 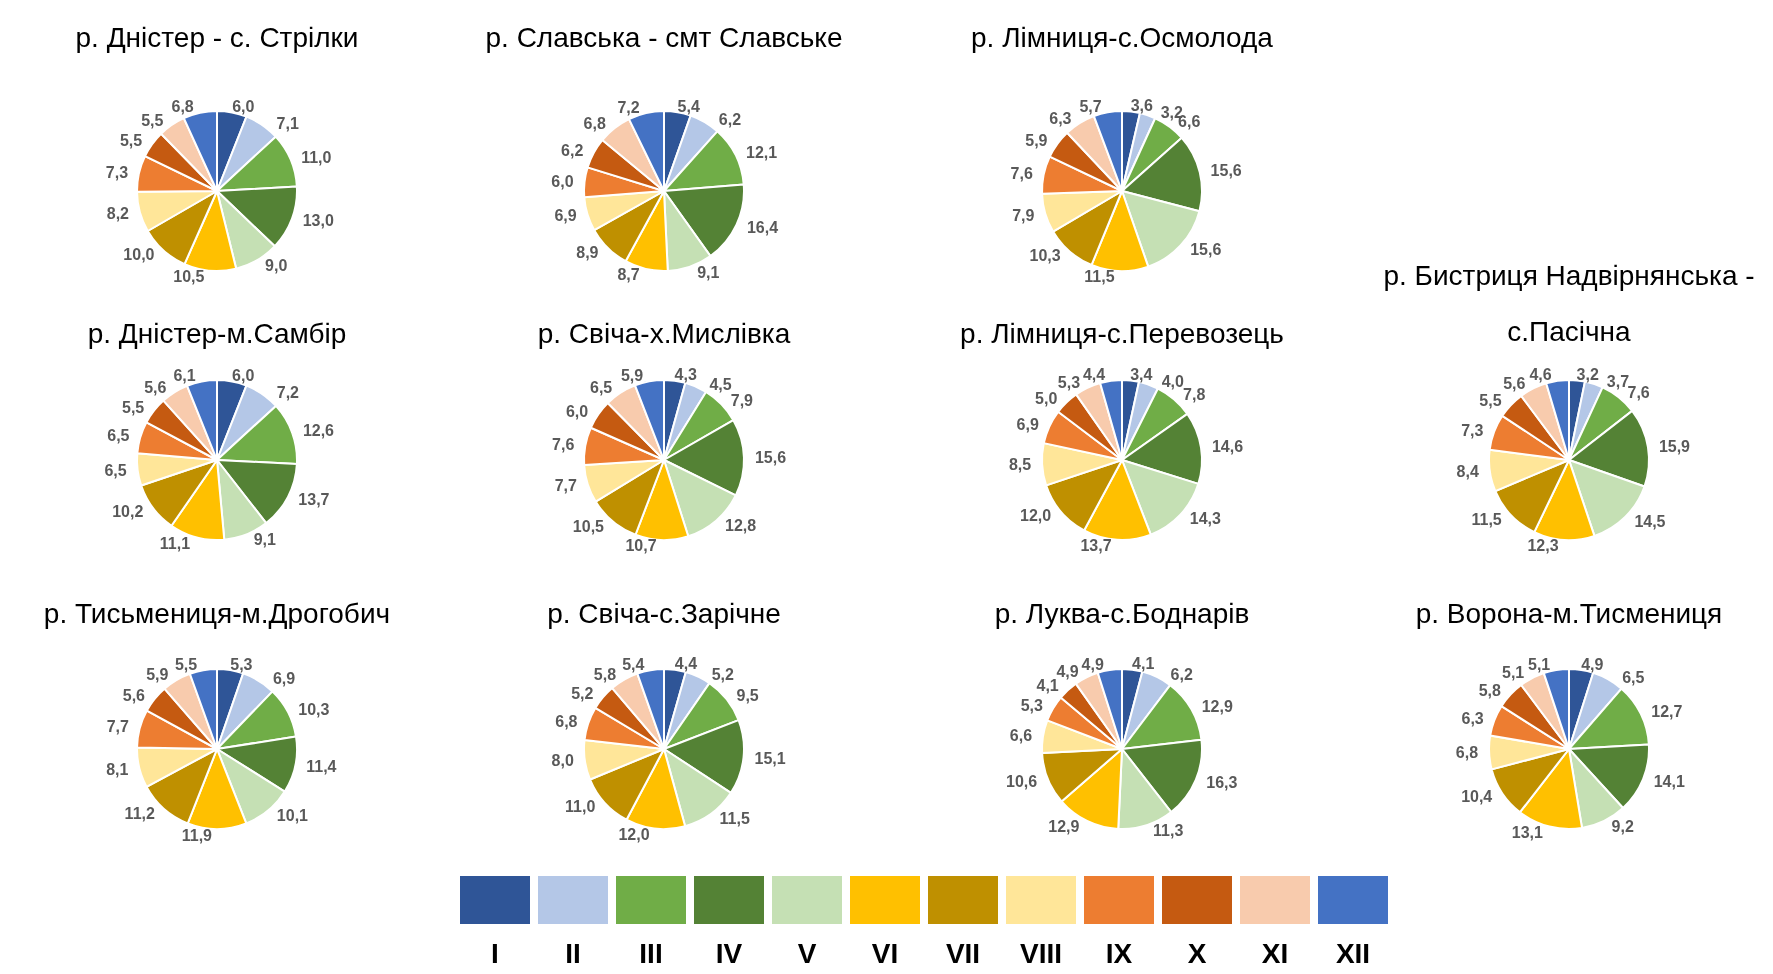 What do you see at coordinates (1020, 465) in the screenshot?
I see `data-label: 8,5` at bounding box center [1020, 465].